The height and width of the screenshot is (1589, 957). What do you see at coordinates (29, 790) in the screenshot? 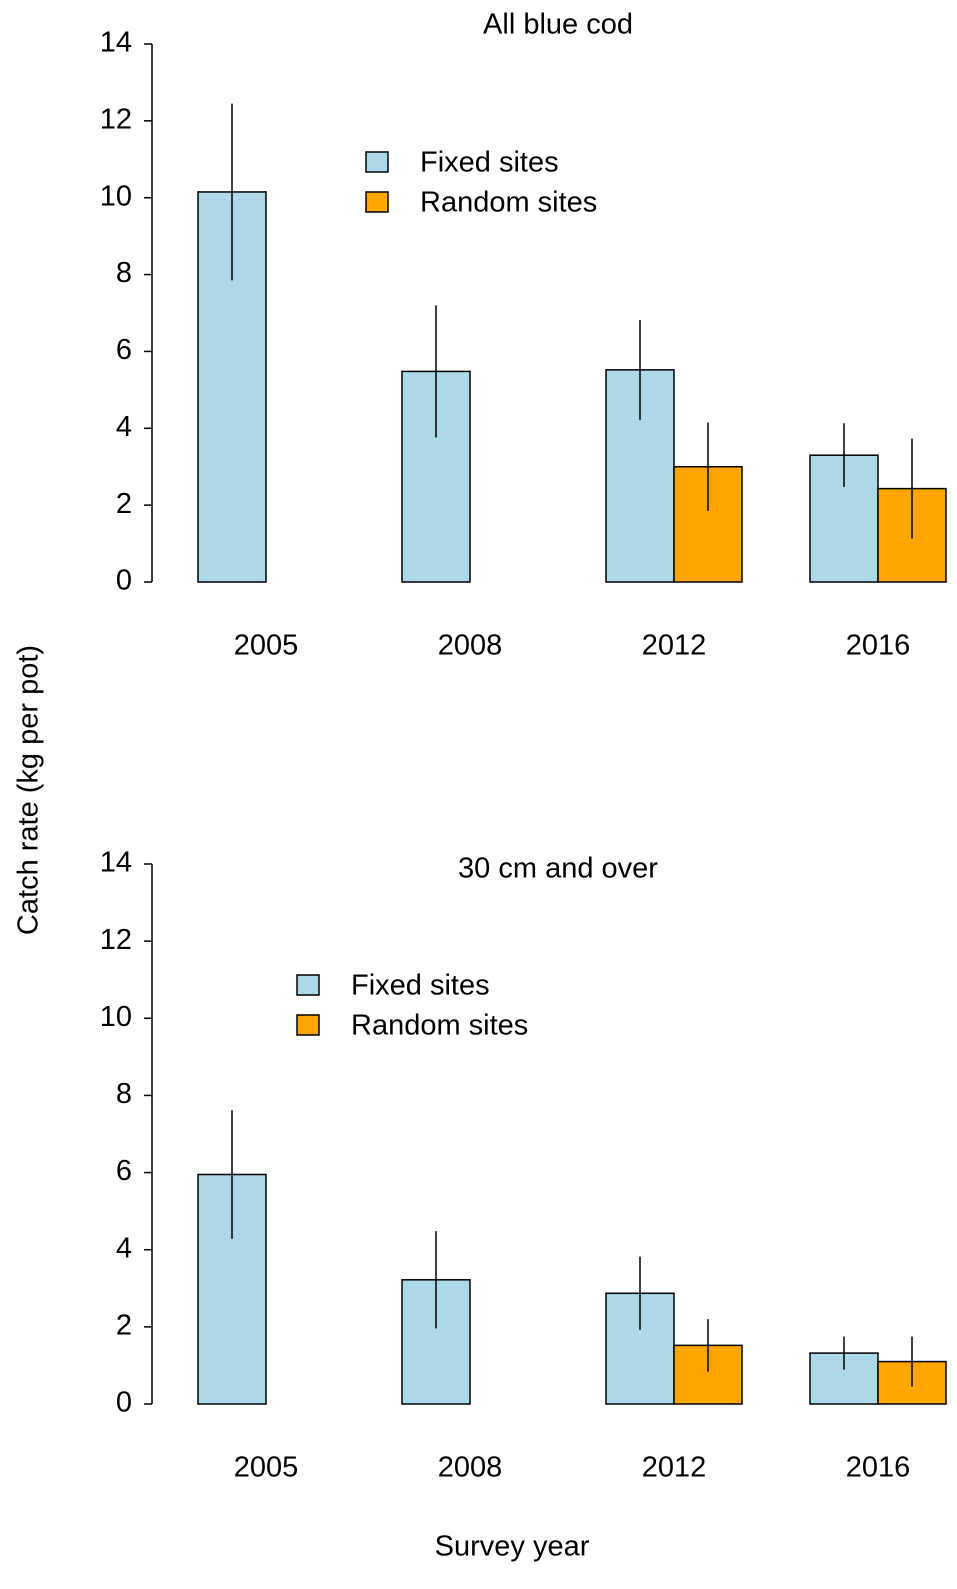
I see `y-axis-label: Catch rate (kg per pot)` at bounding box center [29, 790].